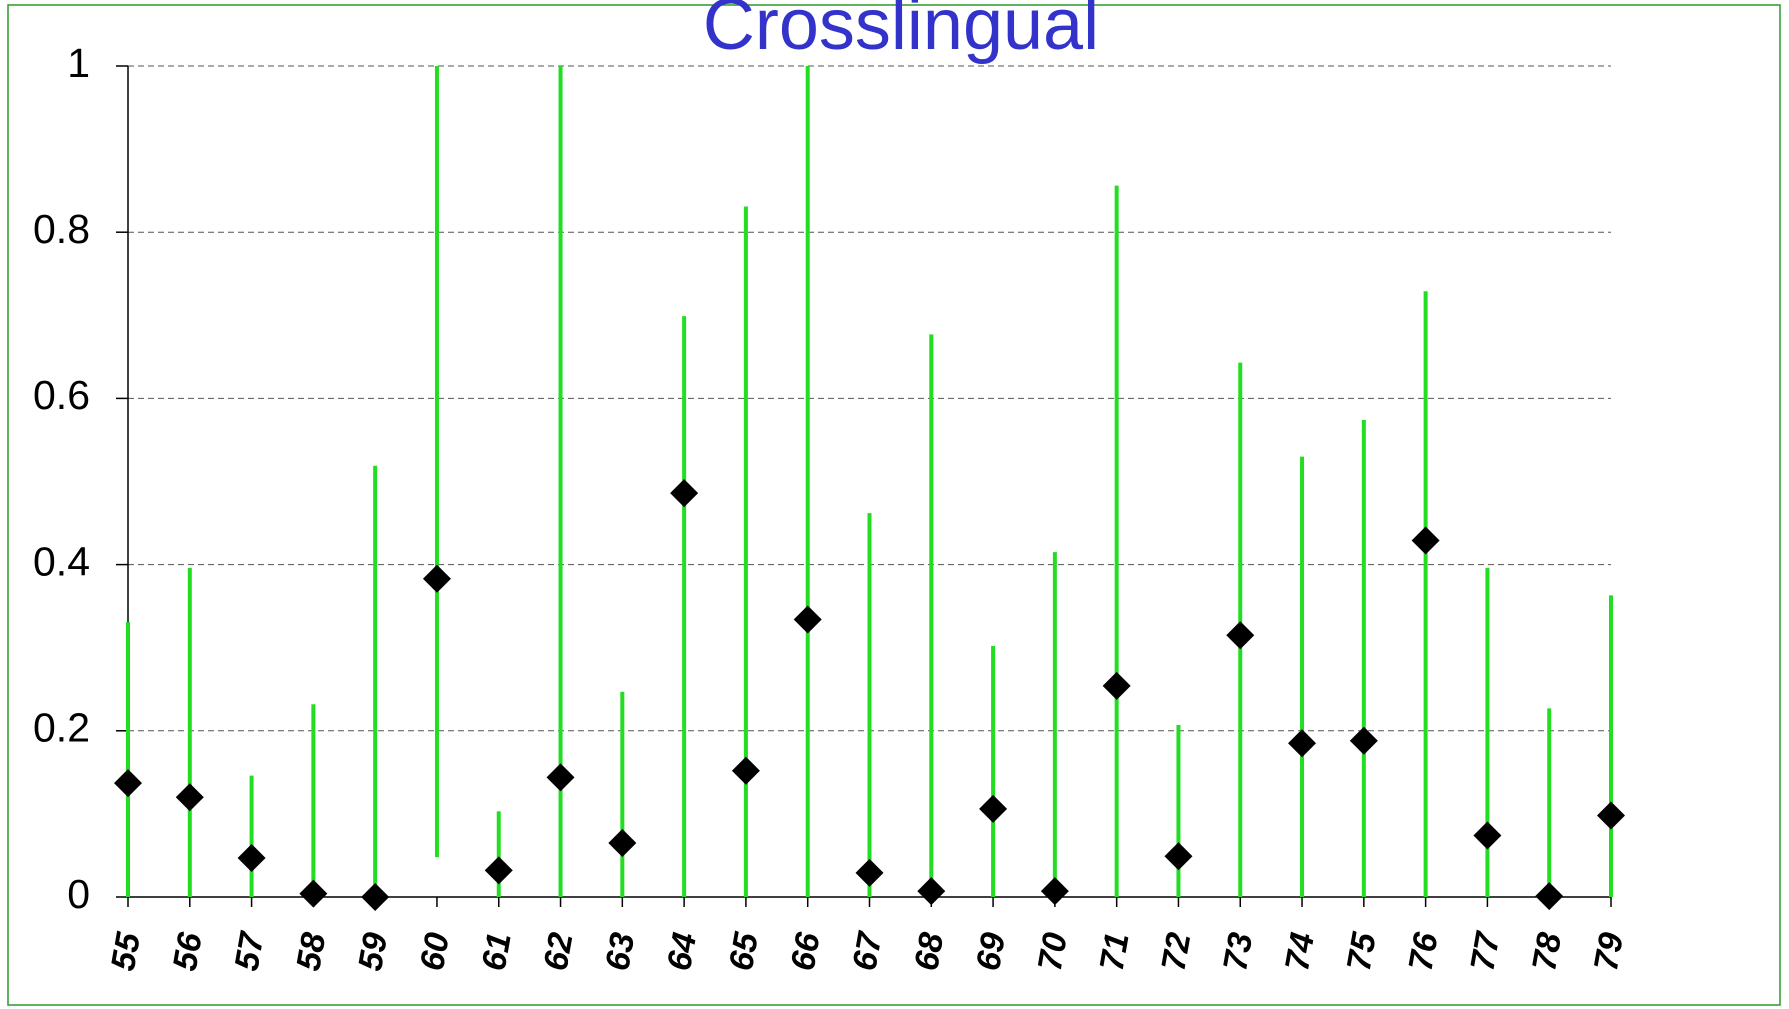 This screenshot has width=1789, height=1009. What do you see at coordinates (620, 952) in the screenshot?
I see `x-tick-label: 63` at bounding box center [620, 952].